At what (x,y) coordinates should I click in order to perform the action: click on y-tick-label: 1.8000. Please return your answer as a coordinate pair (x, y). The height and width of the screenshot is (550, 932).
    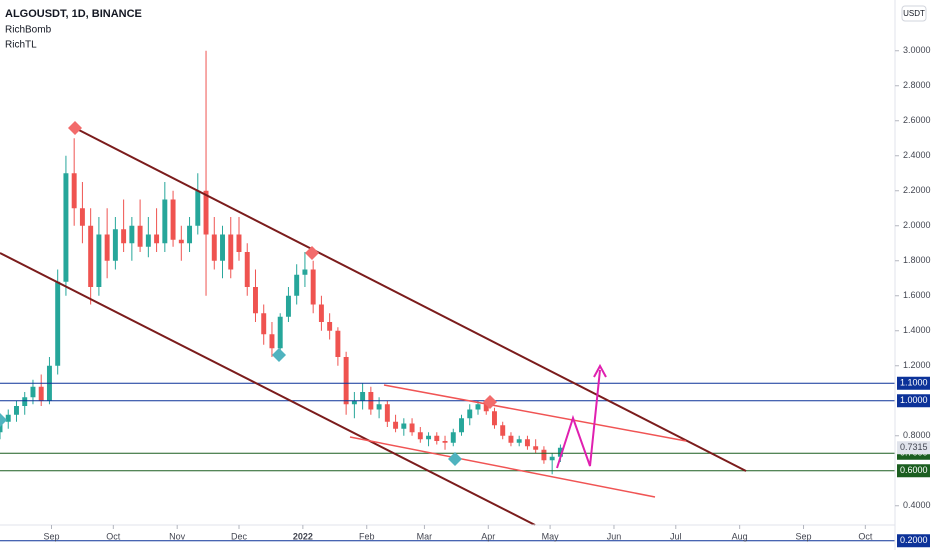
    Looking at the image, I should click on (917, 260).